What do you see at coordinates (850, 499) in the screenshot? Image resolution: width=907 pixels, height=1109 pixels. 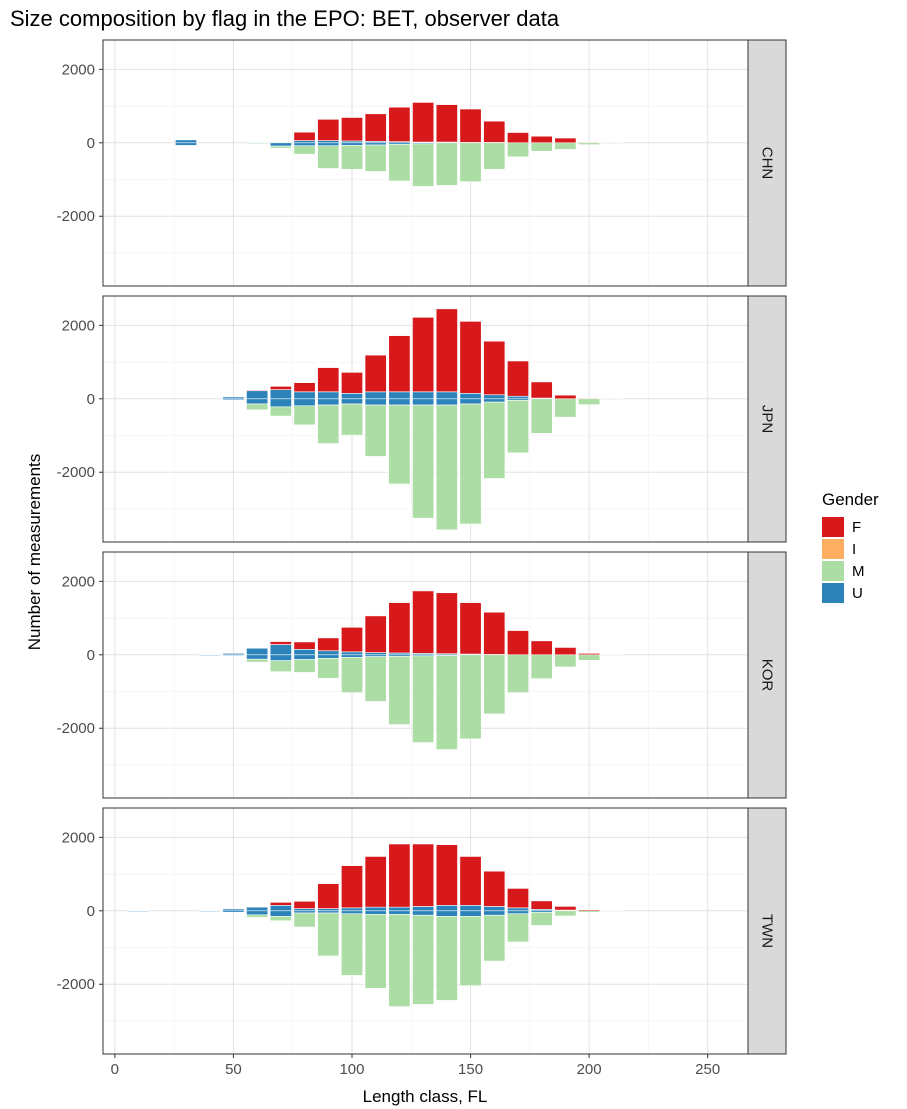 I see `legend-title: Gender` at bounding box center [850, 499].